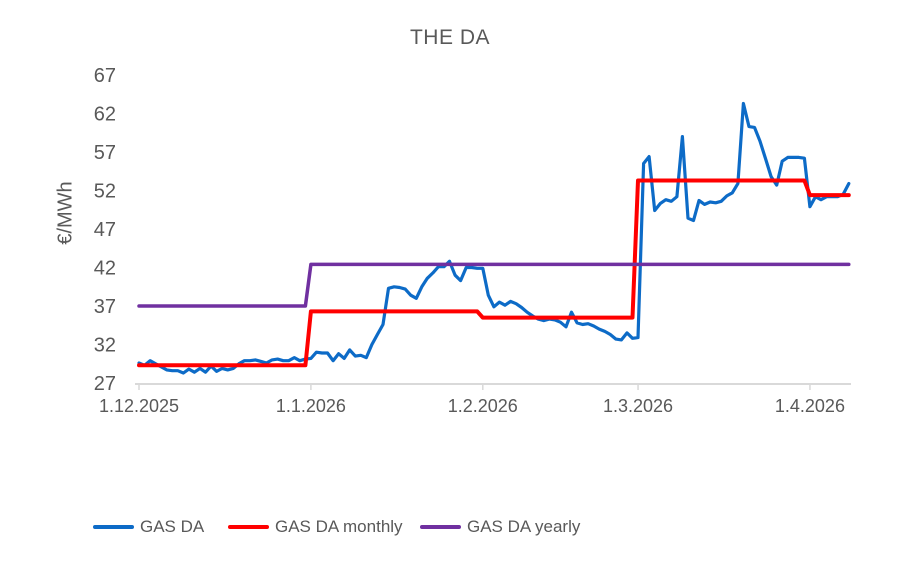 This screenshot has width=900, height=573. Describe the element at coordinates (248, 527) in the screenshot. I see `legend-swatch-gas-da-monthly` at that location.